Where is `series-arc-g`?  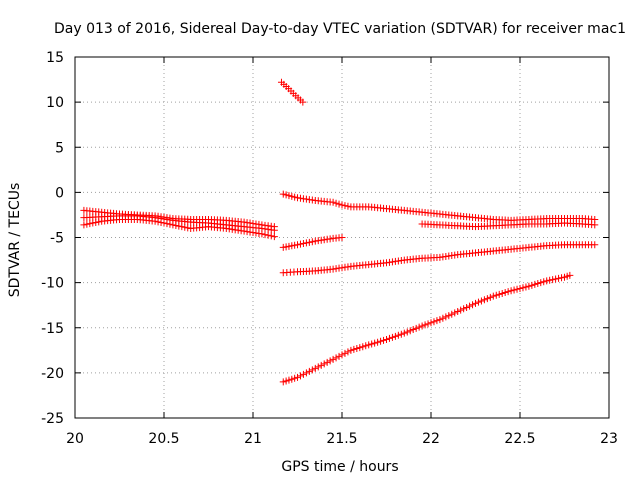 series-arc-g is located at coordinates (426, 328).